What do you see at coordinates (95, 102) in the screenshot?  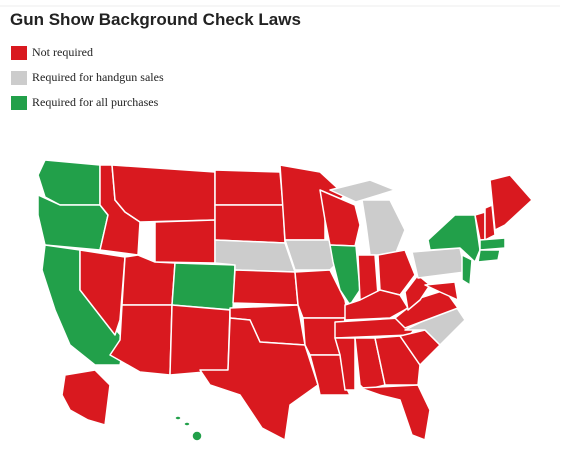 I see `legend-label: Required for all purchases` at bounding box center [95, 102].